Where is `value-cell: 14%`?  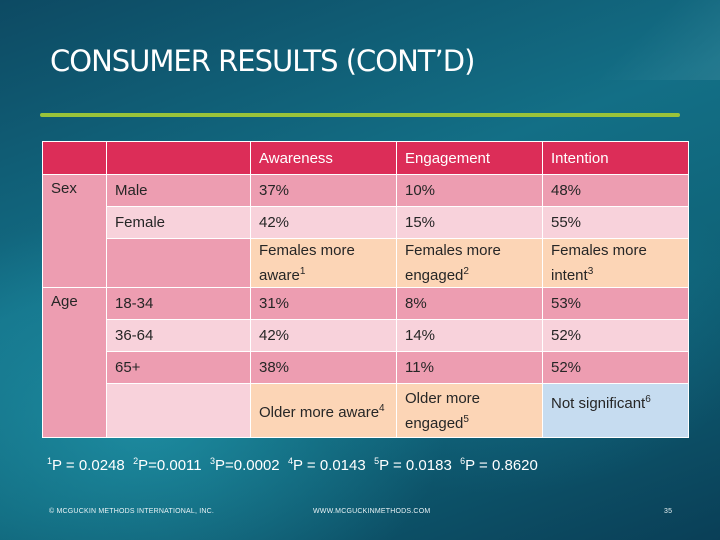 value-cell: 14% is located at coordinates (469, 335).